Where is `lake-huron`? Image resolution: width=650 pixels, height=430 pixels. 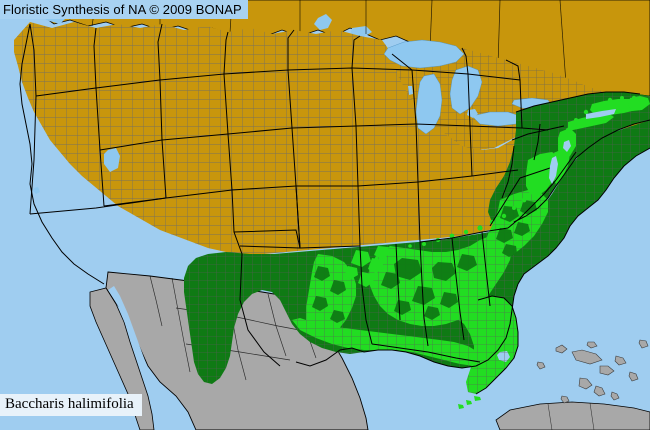 lake-huron is located at coordinates (466, 90).